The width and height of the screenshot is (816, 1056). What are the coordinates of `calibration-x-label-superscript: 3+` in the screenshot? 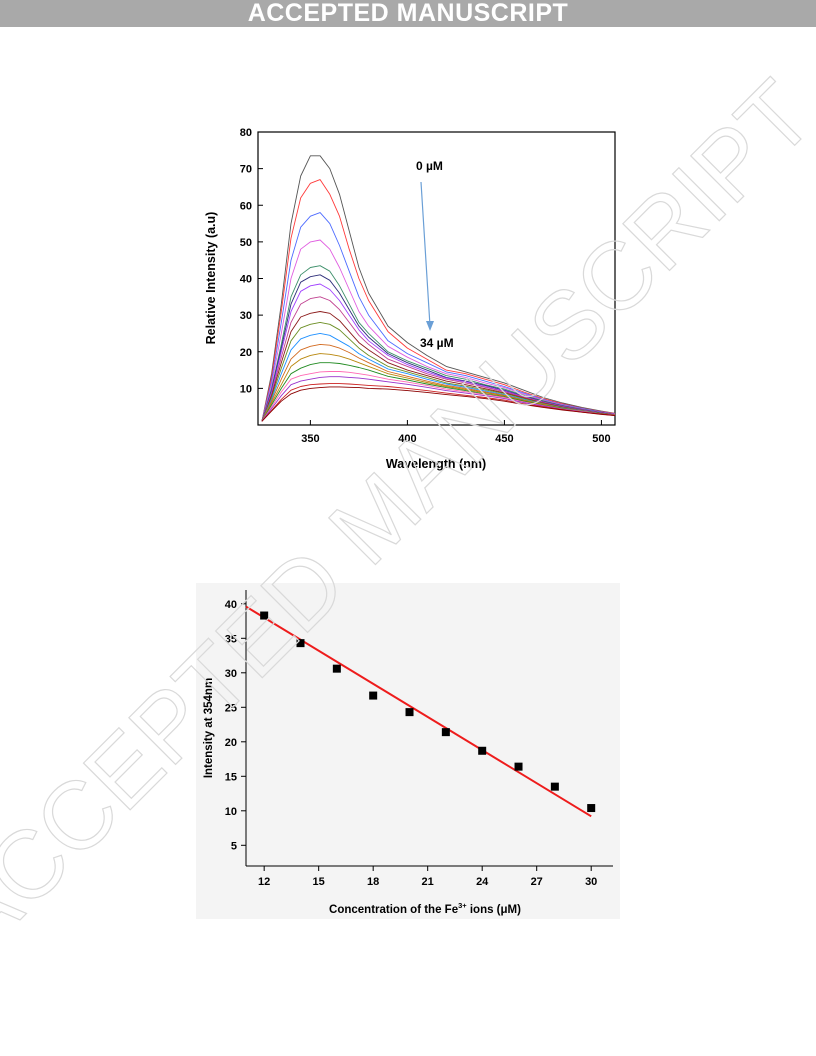 It's located at (462, 905).